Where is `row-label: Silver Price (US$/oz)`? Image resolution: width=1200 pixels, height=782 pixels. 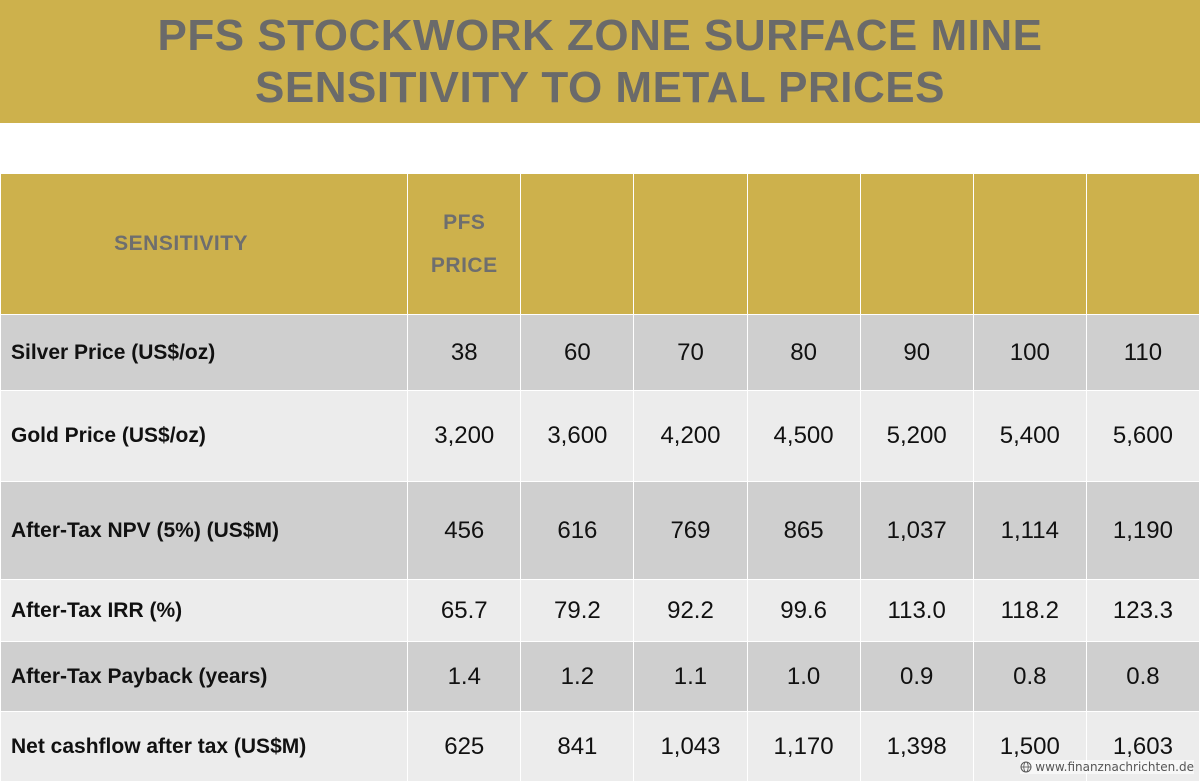
row-label: Silver Price (US$/oz) is located at coordinates (204, 352).